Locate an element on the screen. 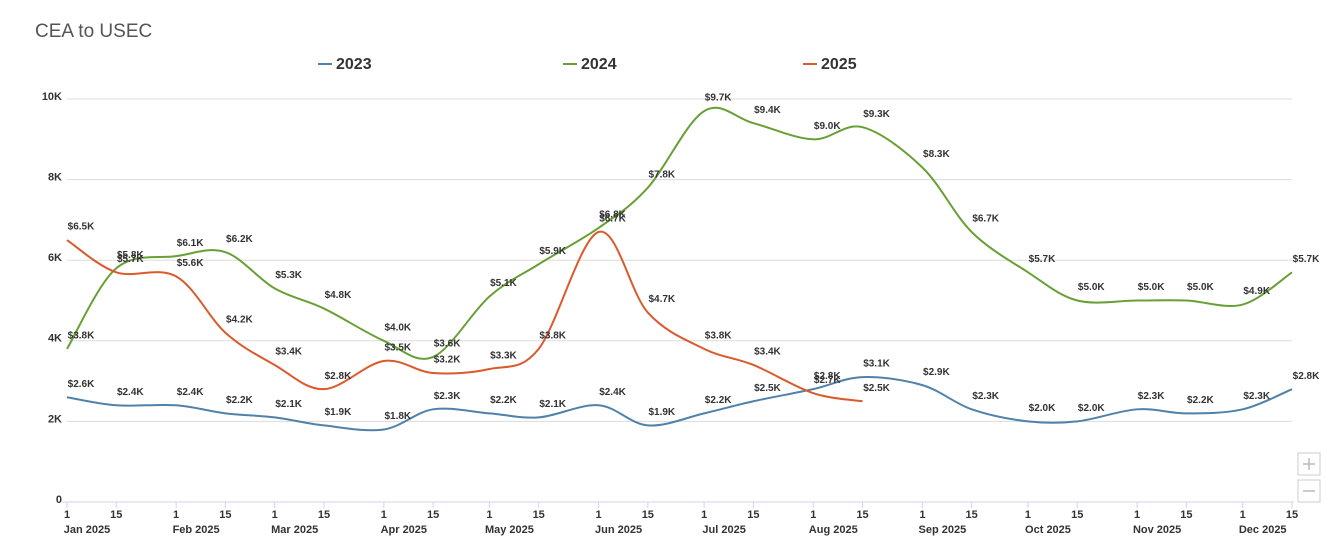  data-label: $9.3K is located at coordinates (876, 114).